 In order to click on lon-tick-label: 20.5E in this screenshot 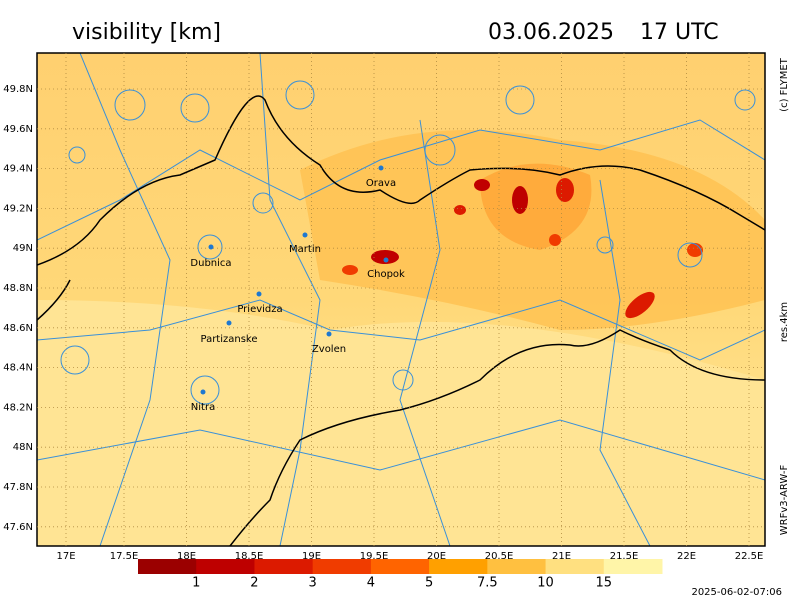, I will do `click(499, 556)`.